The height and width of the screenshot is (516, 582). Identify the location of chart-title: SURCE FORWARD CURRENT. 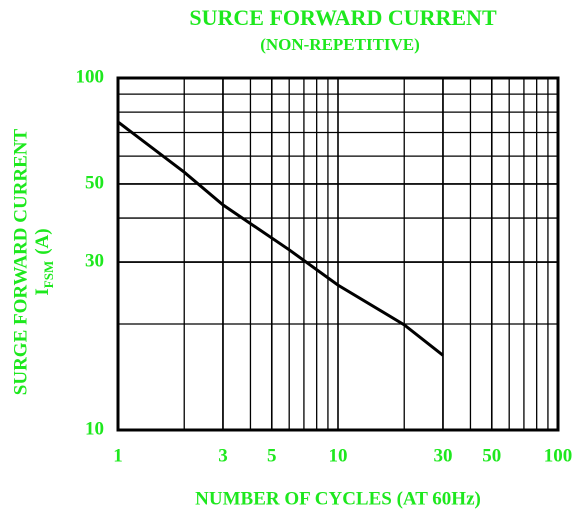
(343, 17).